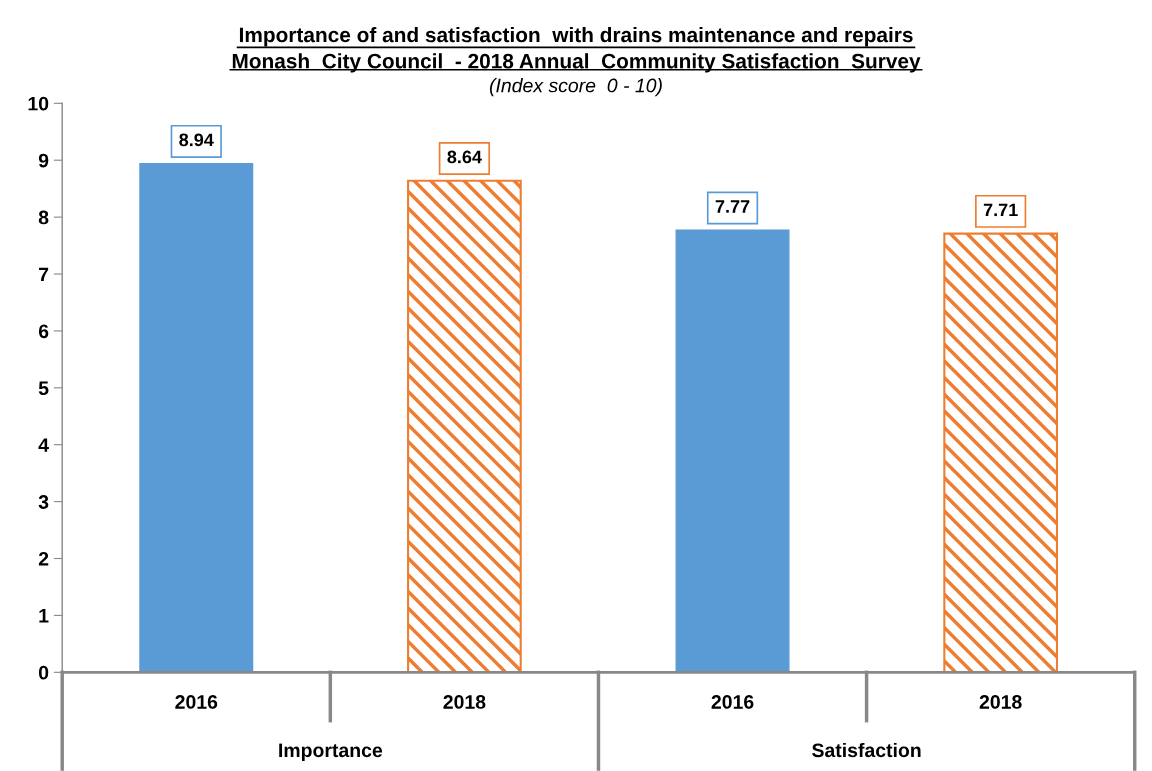  What do you see at coordinates (43, 502) in the screenshot?
I see `y-tick-label: 3` at bounding box center [43, 502].